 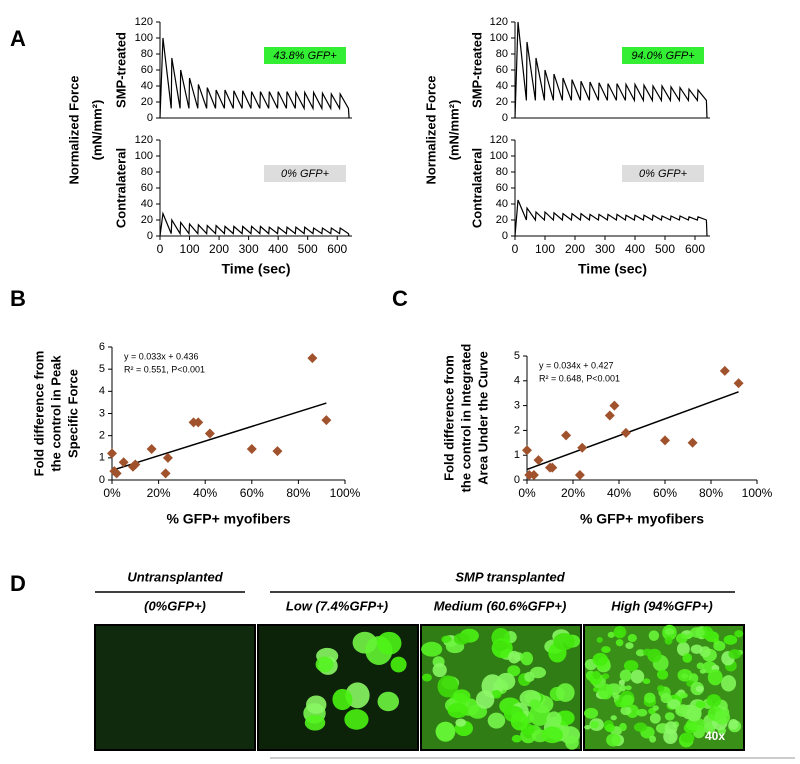 I want to click on y-axis-label: Contralateral, so click(x=120, y=188).